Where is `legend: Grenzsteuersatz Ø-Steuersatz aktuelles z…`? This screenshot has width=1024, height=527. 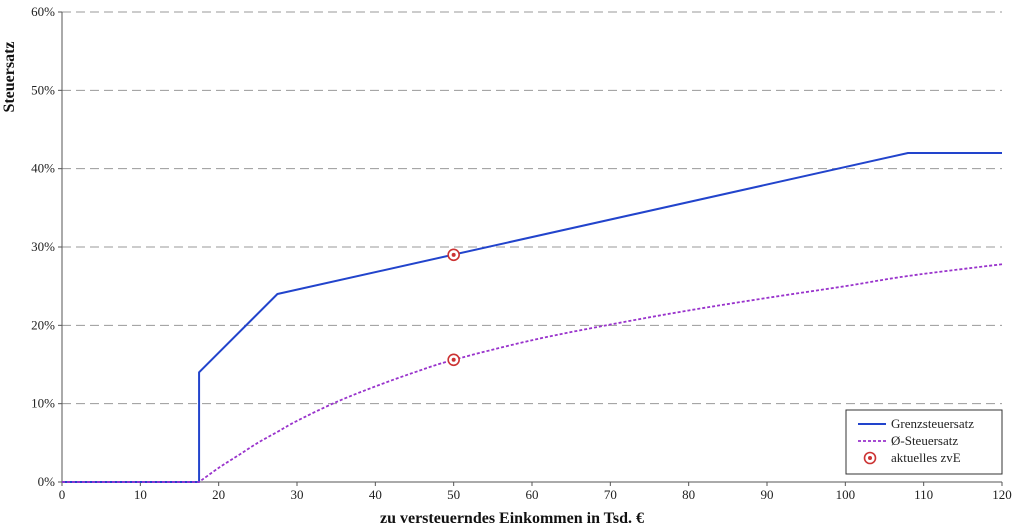
legend: Grenzsteuersatz Ø-Steuersatz aktuelles z… is located at coordinates (924, 442).